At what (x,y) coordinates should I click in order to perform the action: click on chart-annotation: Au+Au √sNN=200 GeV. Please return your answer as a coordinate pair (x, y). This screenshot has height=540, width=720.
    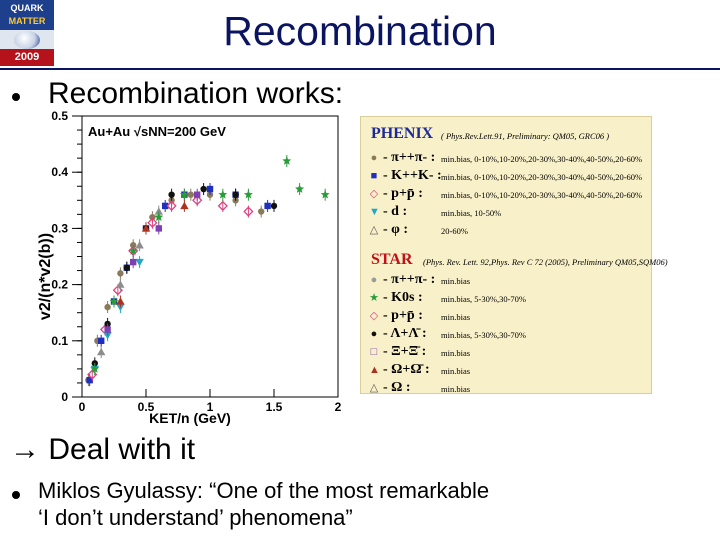
    Looking at the image, I should click on (157, 131).